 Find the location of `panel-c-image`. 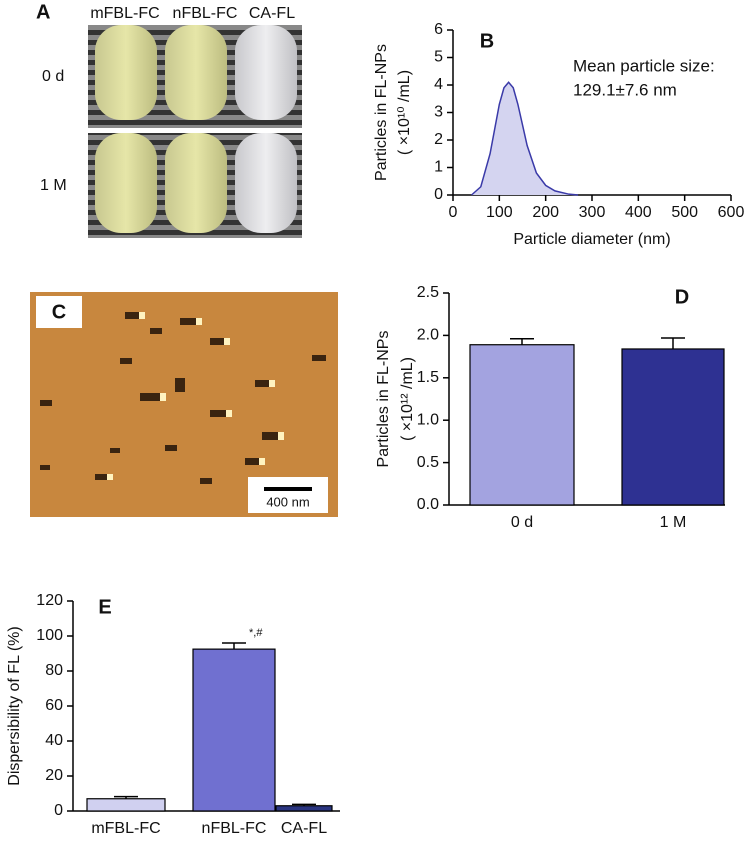

panel-c-image is located at coordinates (184, 404).